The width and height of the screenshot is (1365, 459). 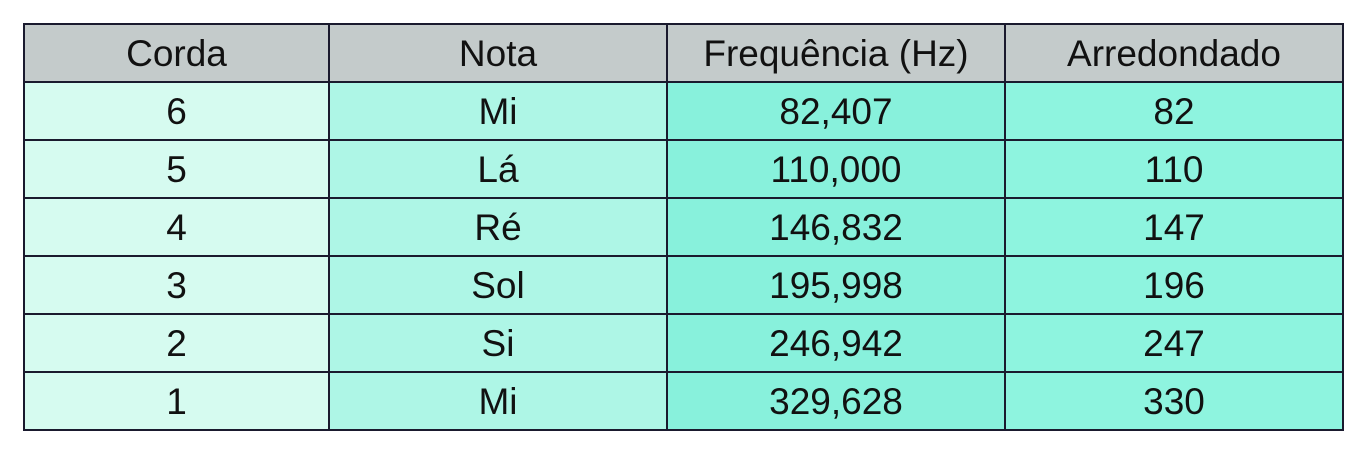 I want to click on cell-corda: 2, so click(x=176, y=343).